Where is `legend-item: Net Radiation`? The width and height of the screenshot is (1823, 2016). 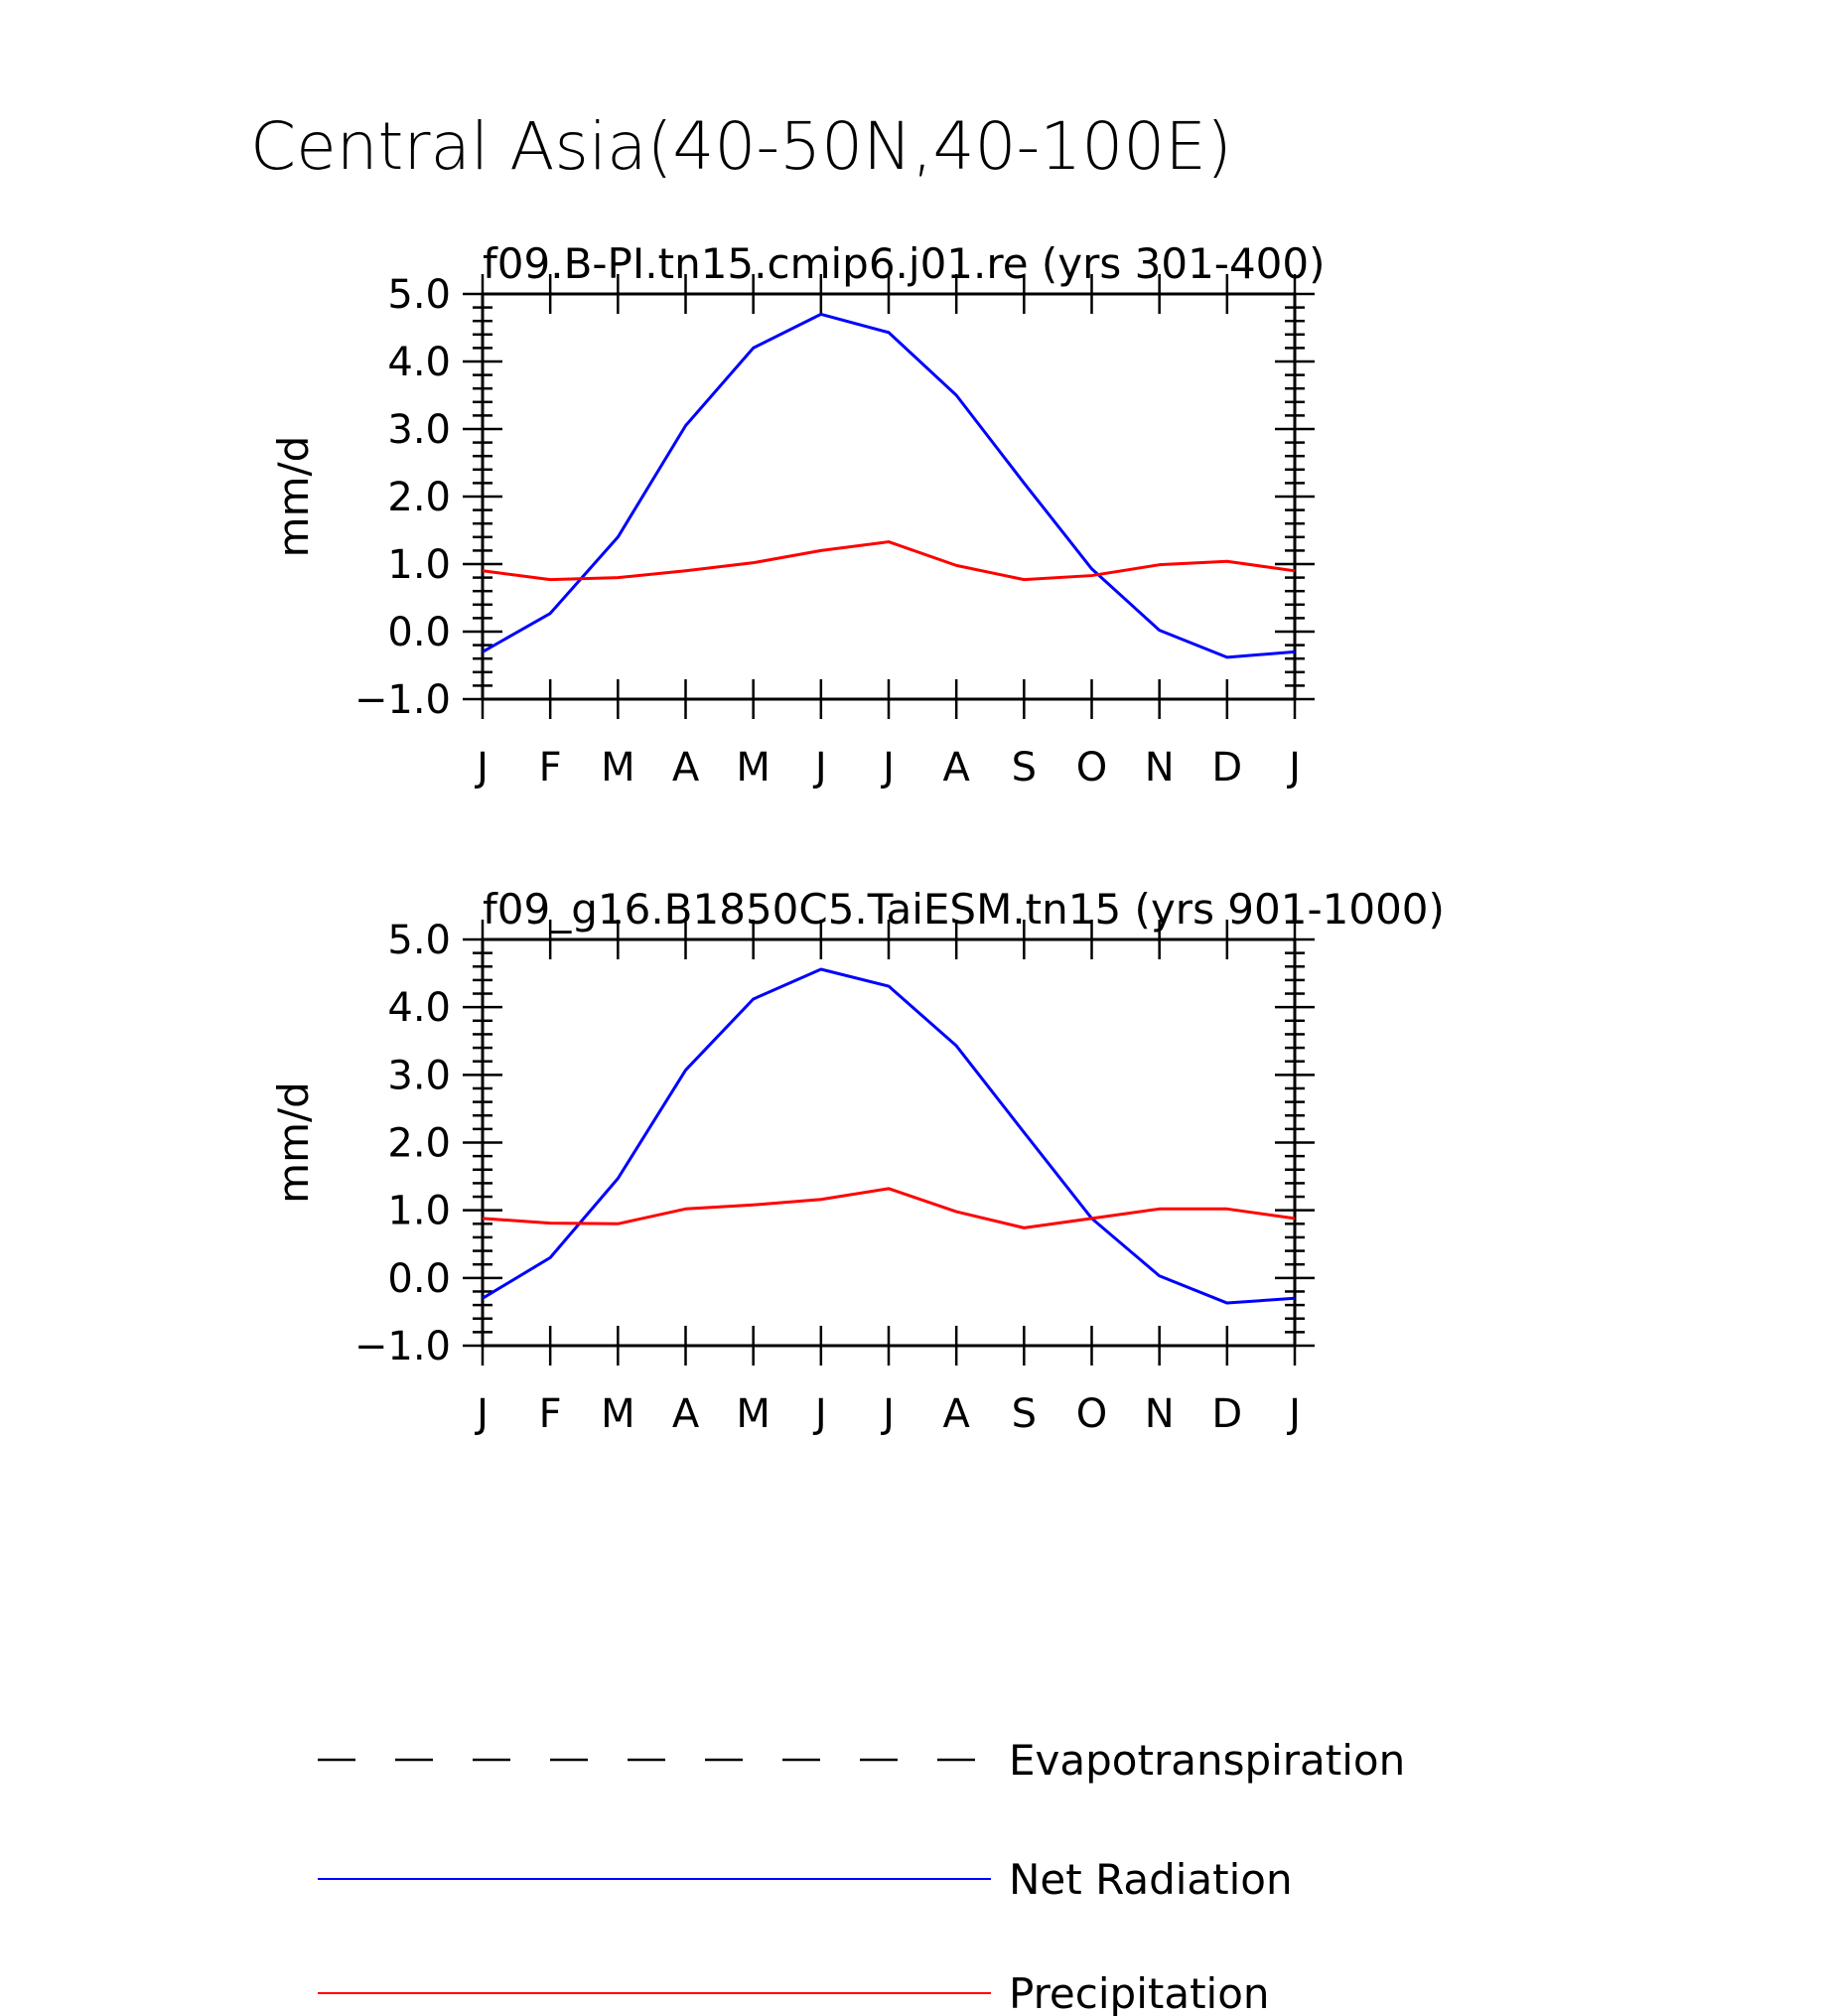 legend-item: Net Radiation is located at coordinates (806, 1879).